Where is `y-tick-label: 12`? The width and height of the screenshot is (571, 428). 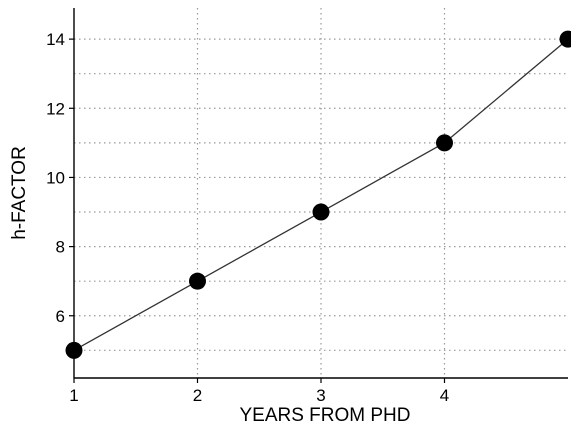 y-tick-label: 12 is located at coordinates (55, 108).